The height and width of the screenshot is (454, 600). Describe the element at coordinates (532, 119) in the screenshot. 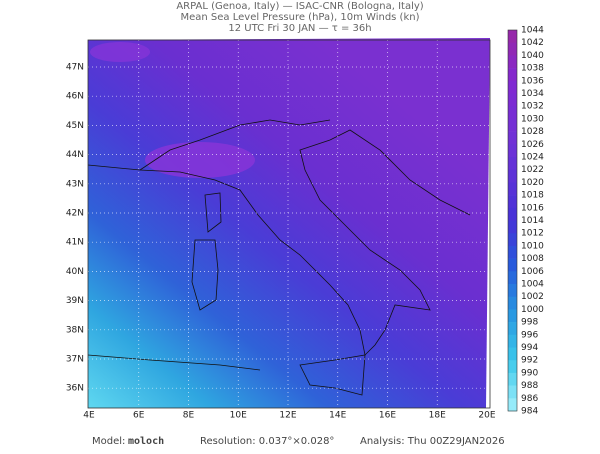

I see `colorbar-label: 1030` at that location.